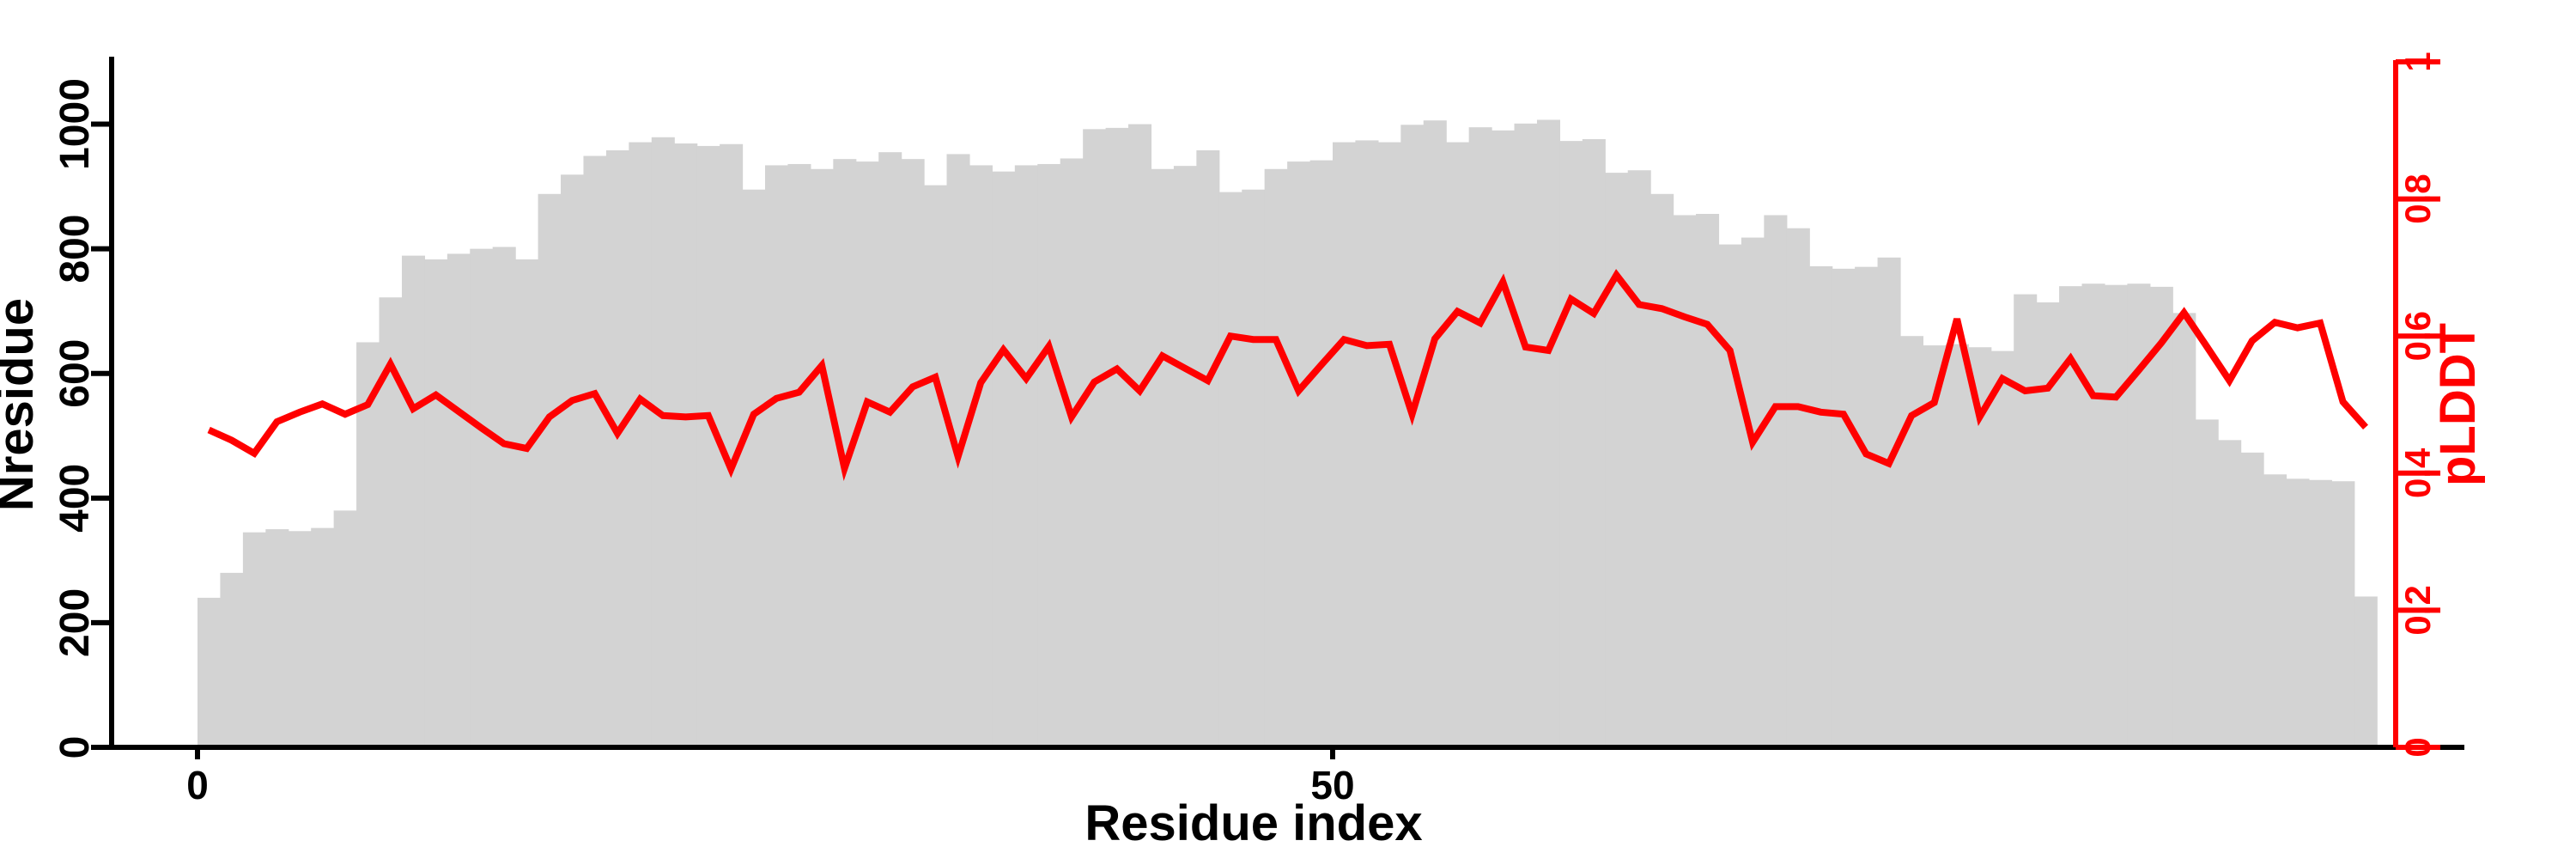  I want to click on y-tick-label-left: 200, so click(75, 623).